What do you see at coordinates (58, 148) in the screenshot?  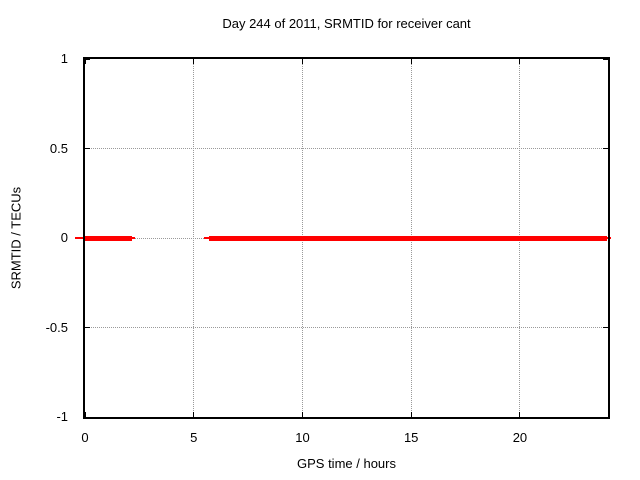 I see `y-tick-label: 0.5` at bounding box center [58, 148].